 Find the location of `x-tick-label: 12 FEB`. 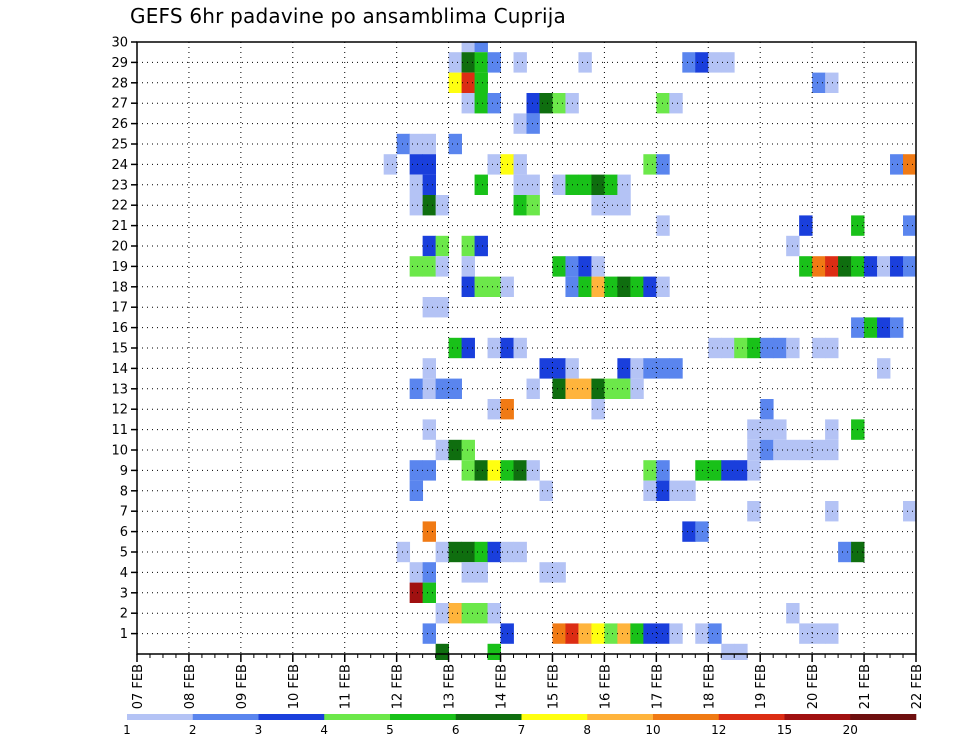

x-tick-label: 12 FEB is located at coordinates (398, 686).